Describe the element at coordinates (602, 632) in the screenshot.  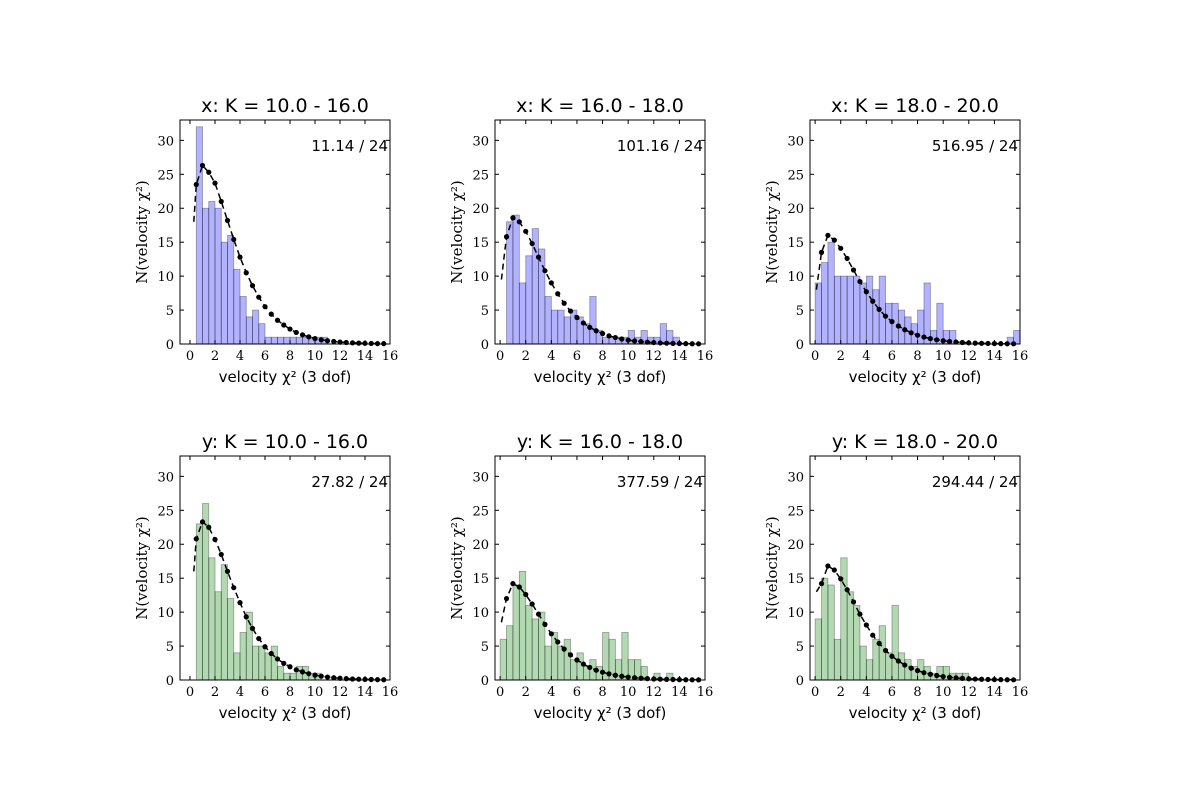
I see `model-points` at that location.